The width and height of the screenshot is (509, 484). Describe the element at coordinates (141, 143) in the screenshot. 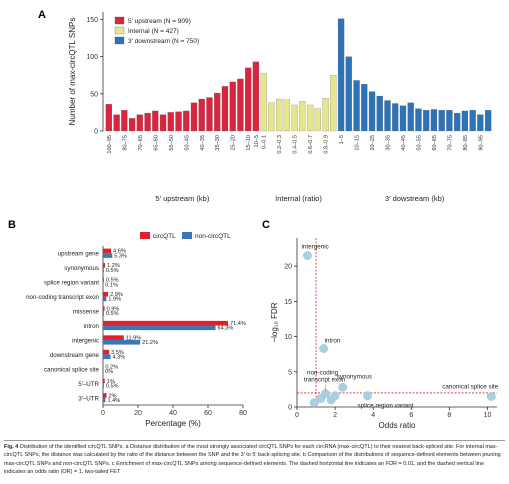

I see `a-x-tick-label: 70–65` at that location.